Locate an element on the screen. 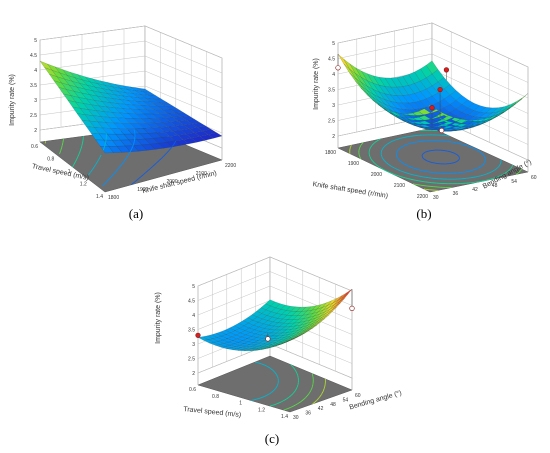 This screenshot has width=550, height=453. panel-b-y-tick: 1800 is located at coordinates (330, 153).